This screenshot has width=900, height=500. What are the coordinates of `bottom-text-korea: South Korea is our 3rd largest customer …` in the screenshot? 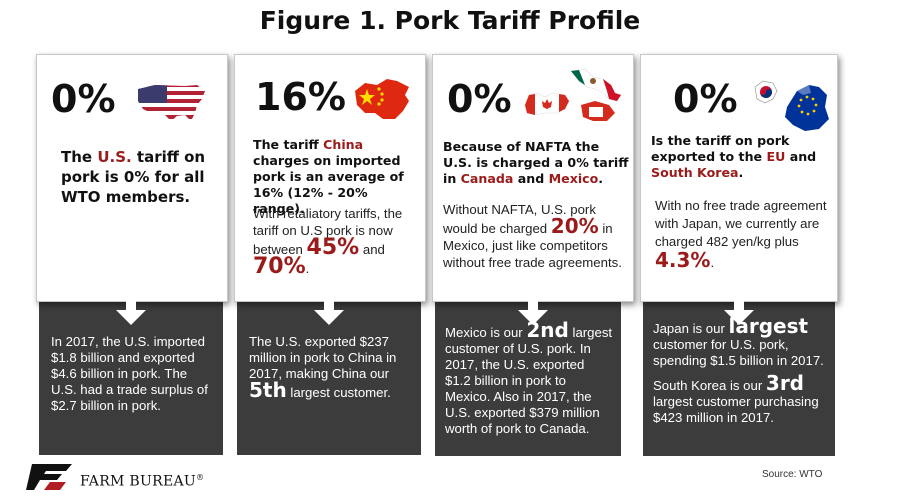 It's located at (736, 398).